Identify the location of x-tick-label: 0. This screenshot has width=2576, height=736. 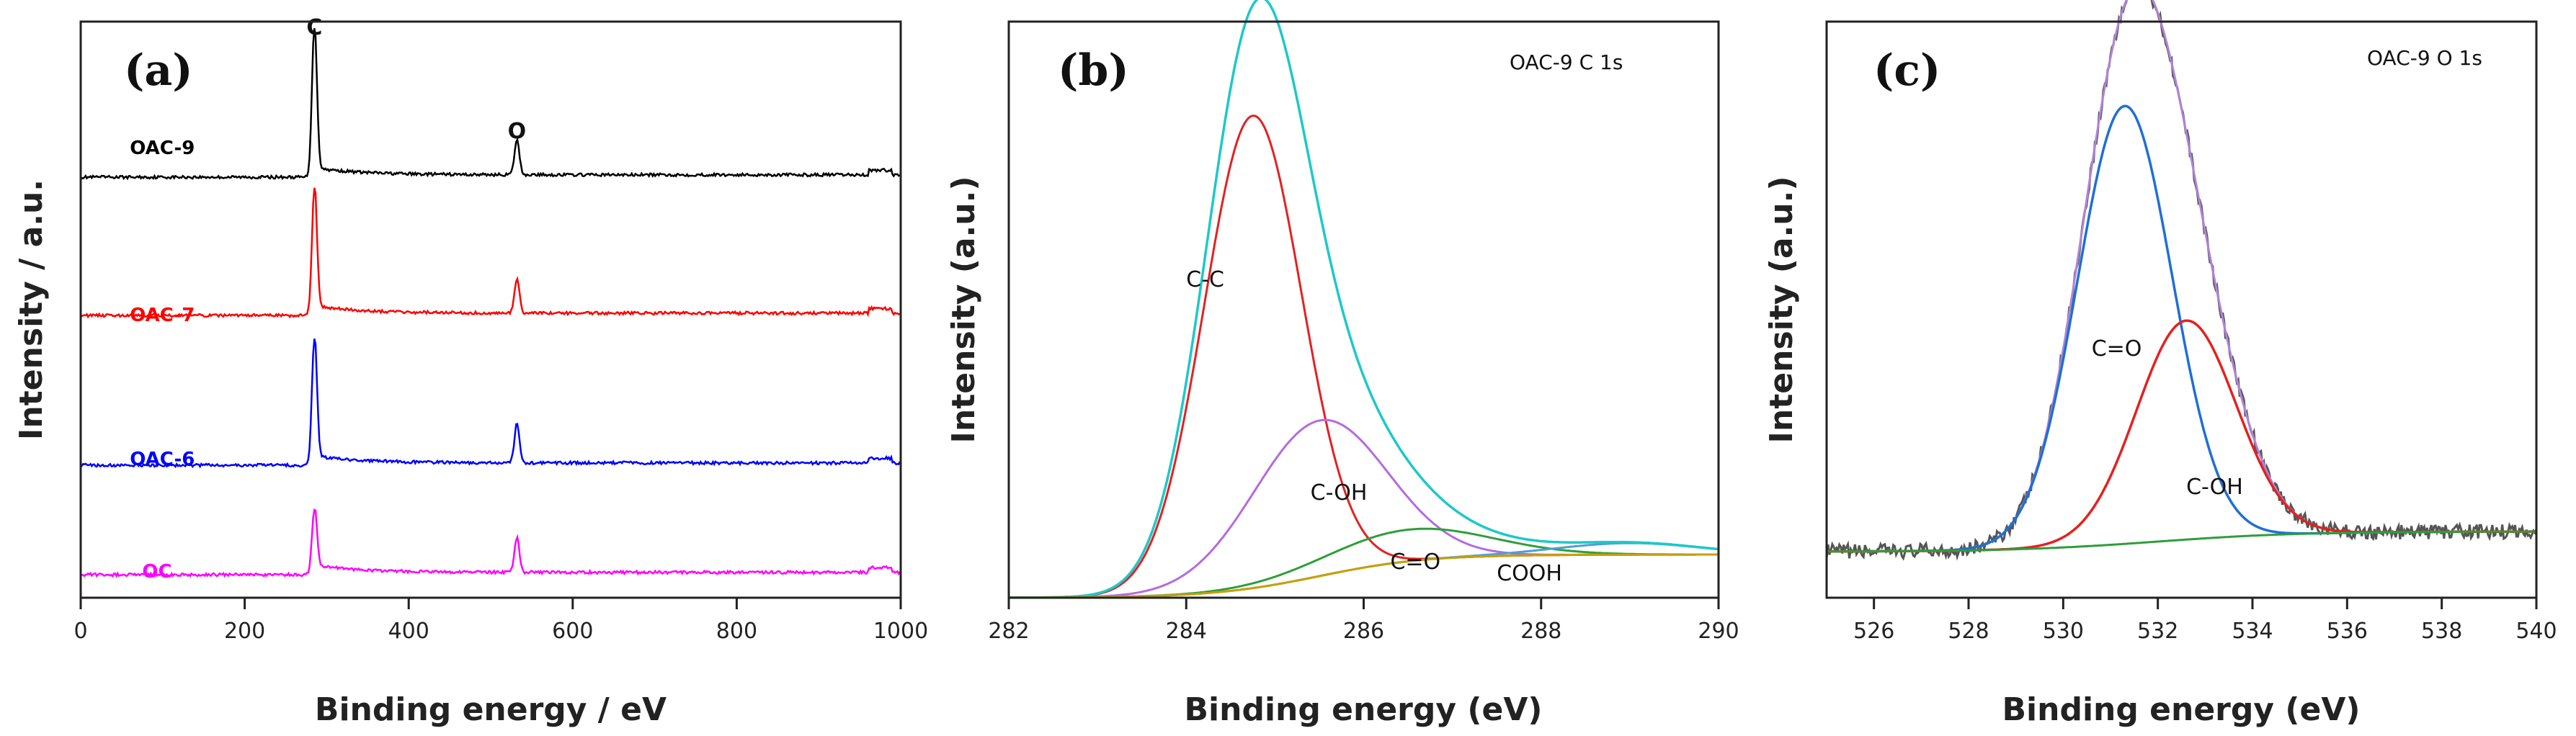
(80, 631).